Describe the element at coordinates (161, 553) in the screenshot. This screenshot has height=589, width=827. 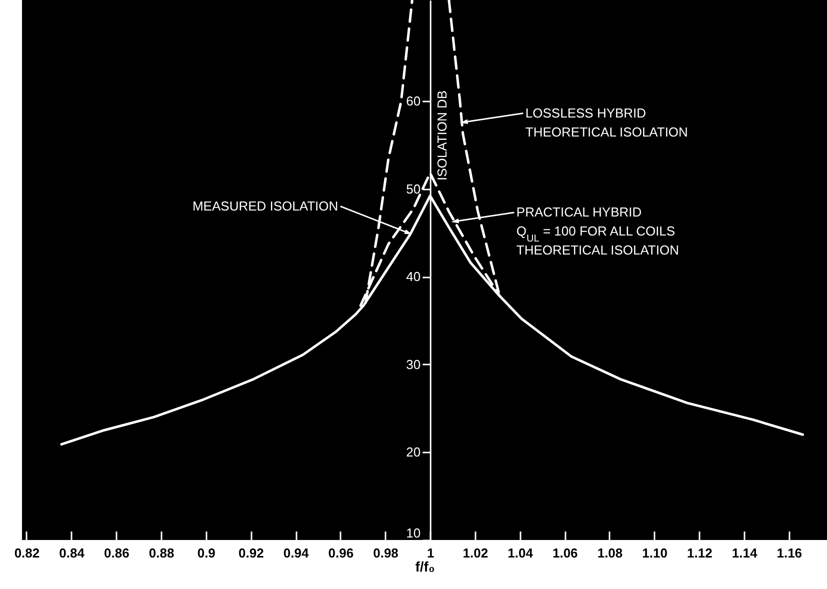
I see `x-tick-label: 0.88` at that location.